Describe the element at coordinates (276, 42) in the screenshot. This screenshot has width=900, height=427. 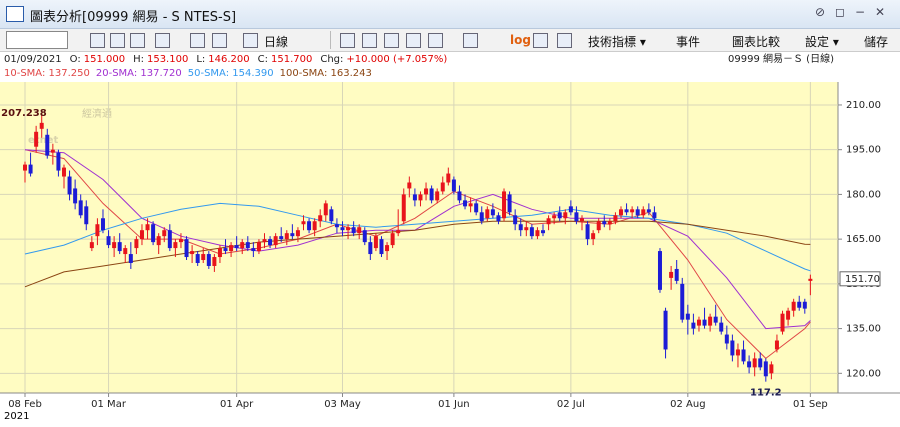
I see `period-button: 日線` at that location.